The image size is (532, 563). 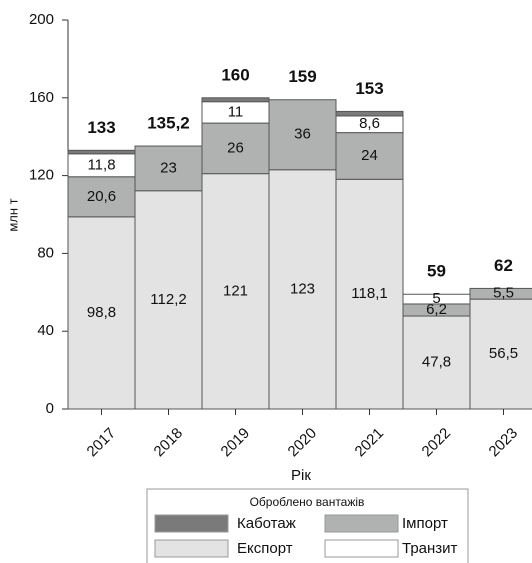 I want to click on value-label: 36, so click(x=302, y=134).